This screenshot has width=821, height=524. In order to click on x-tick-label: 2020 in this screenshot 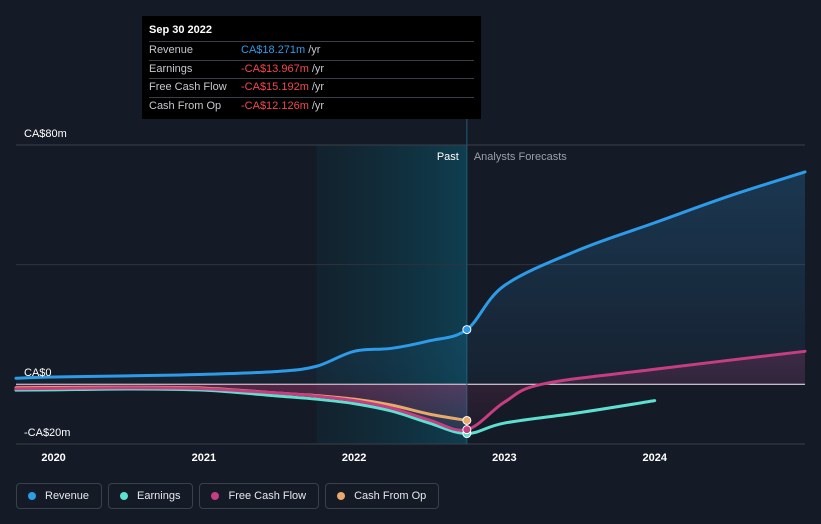, I will do `click(53, 458)`.